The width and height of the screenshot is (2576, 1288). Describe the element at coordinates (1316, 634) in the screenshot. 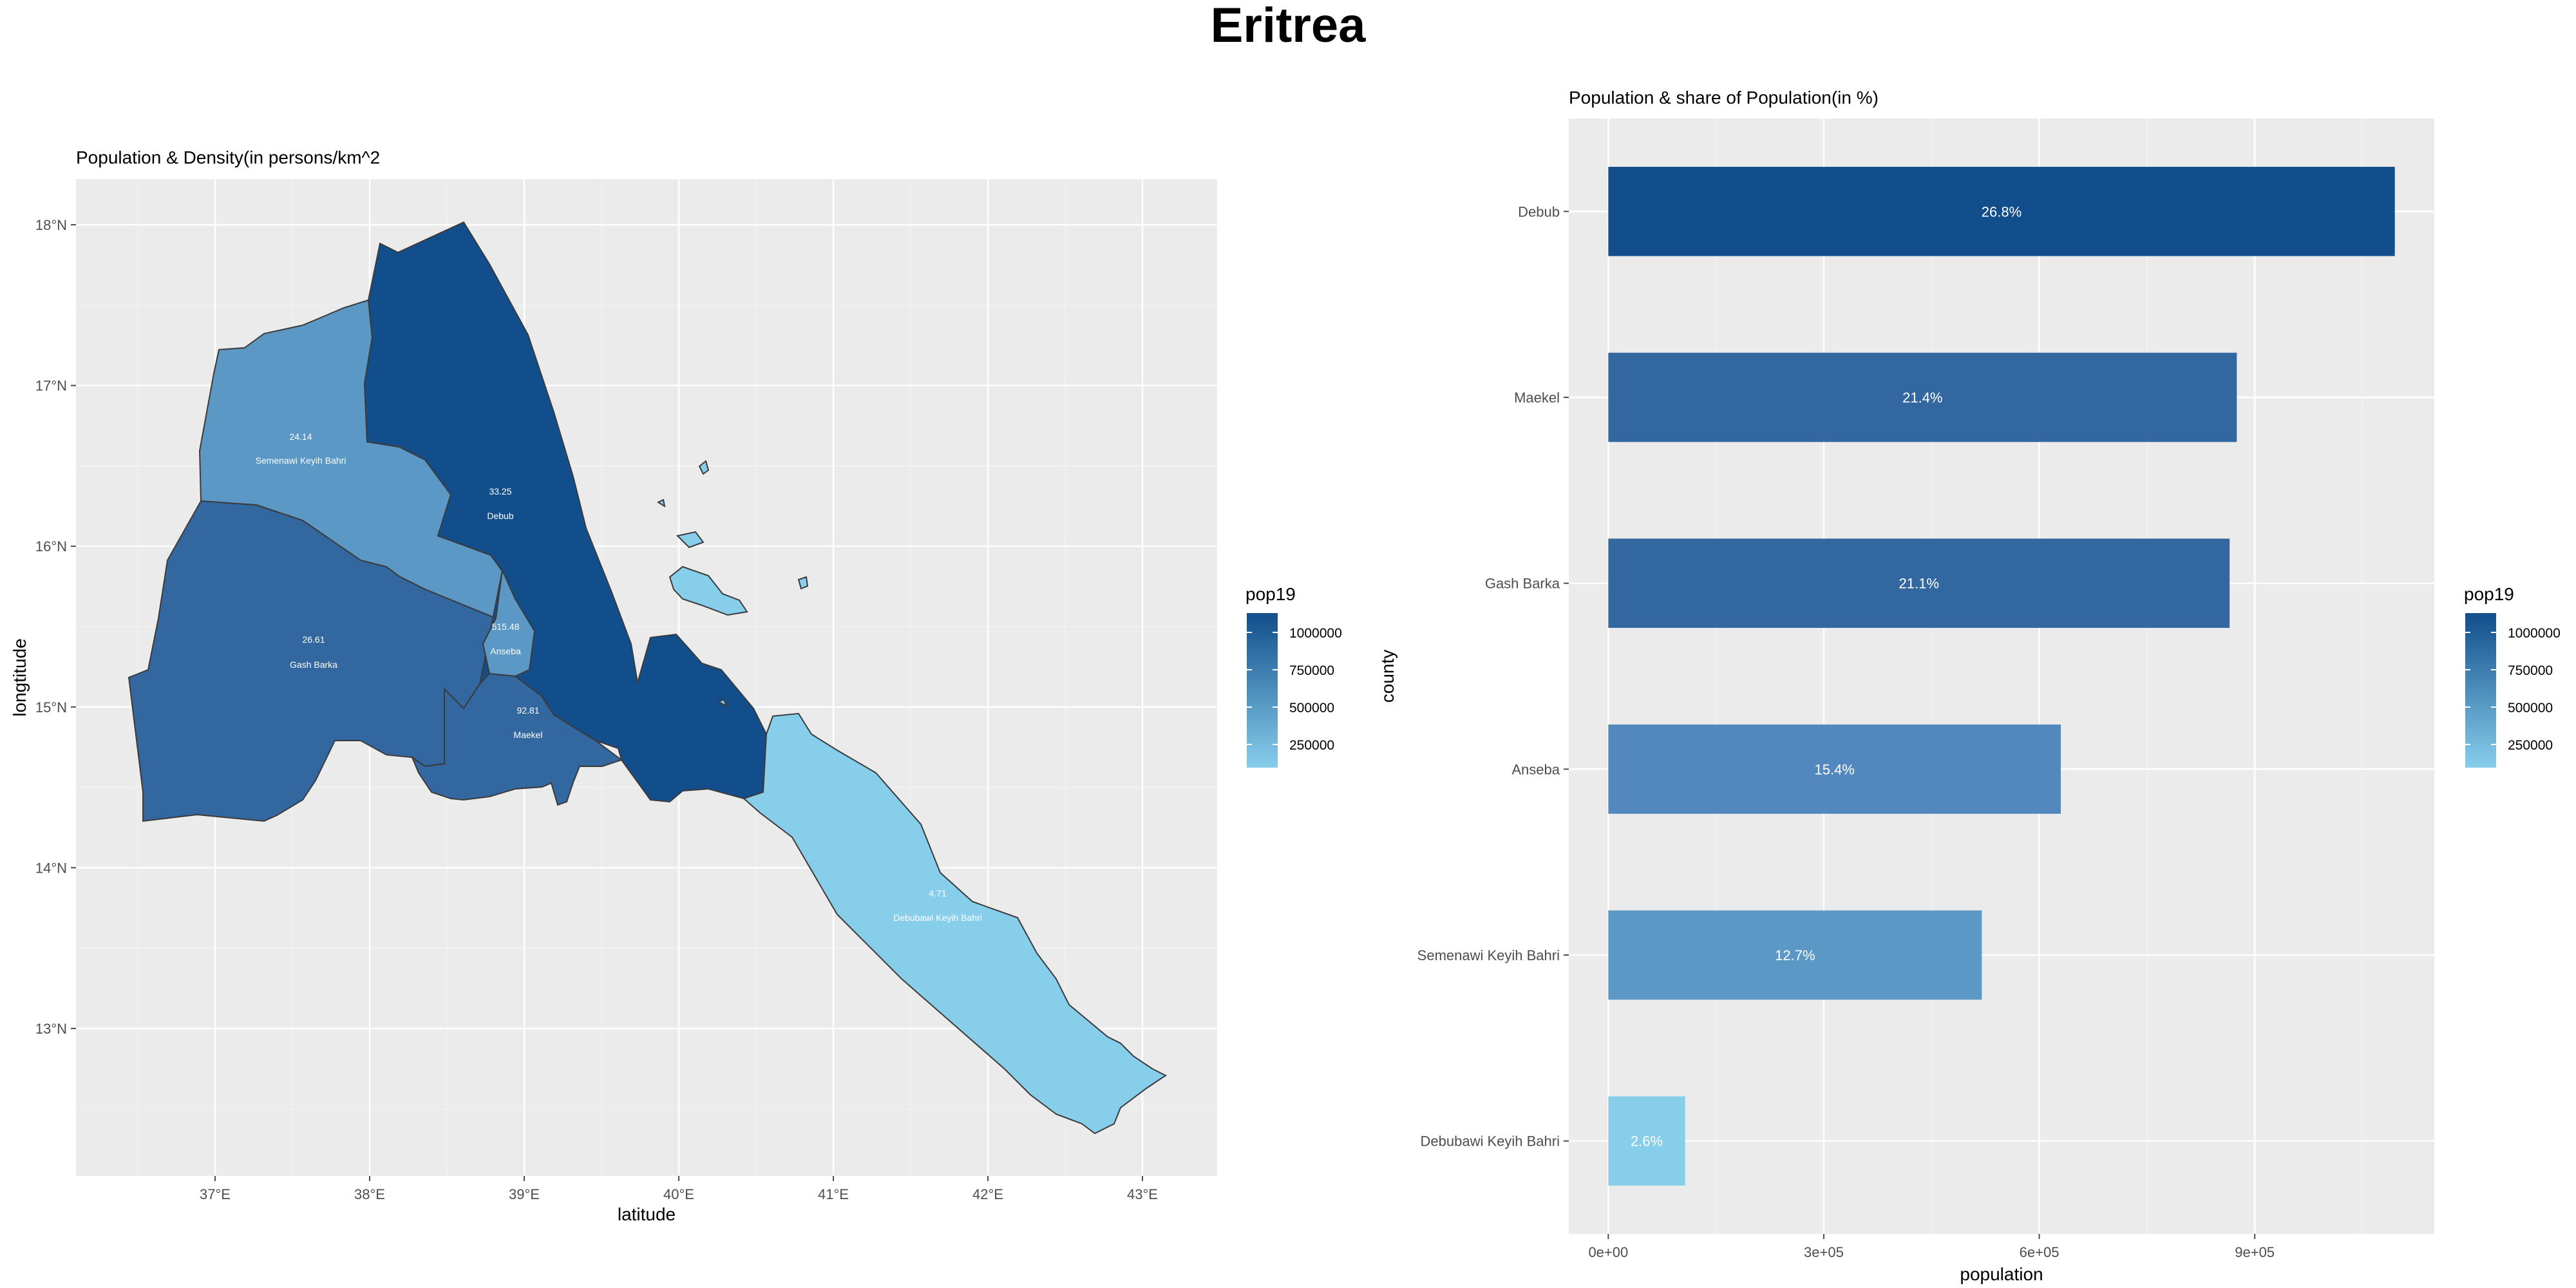

I see `map-legend-label: 1000000` at that location.